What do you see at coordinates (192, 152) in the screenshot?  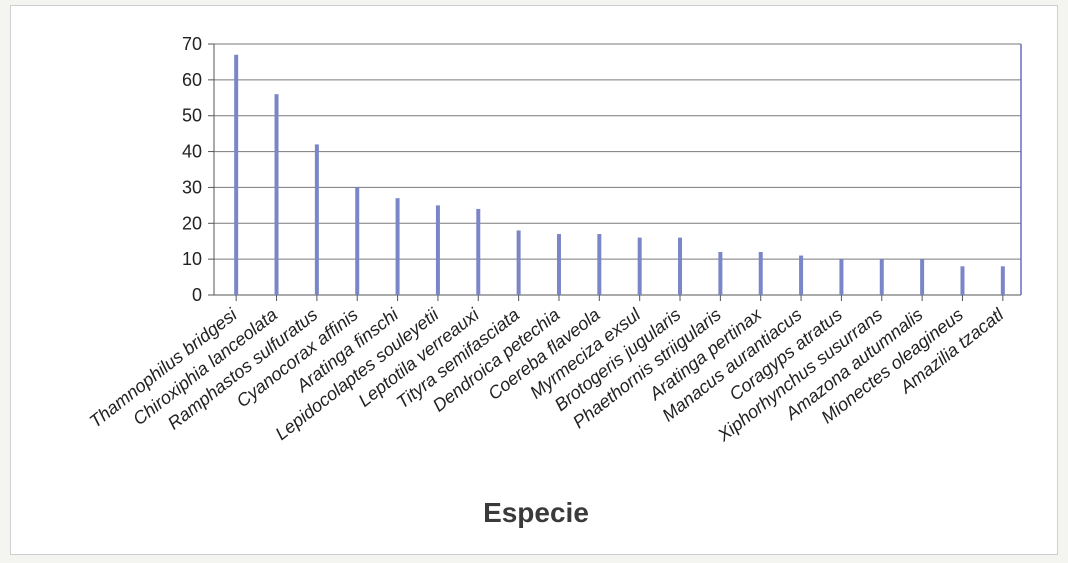 I see `y-tick-label: 40` at bounding box center [192, 152].